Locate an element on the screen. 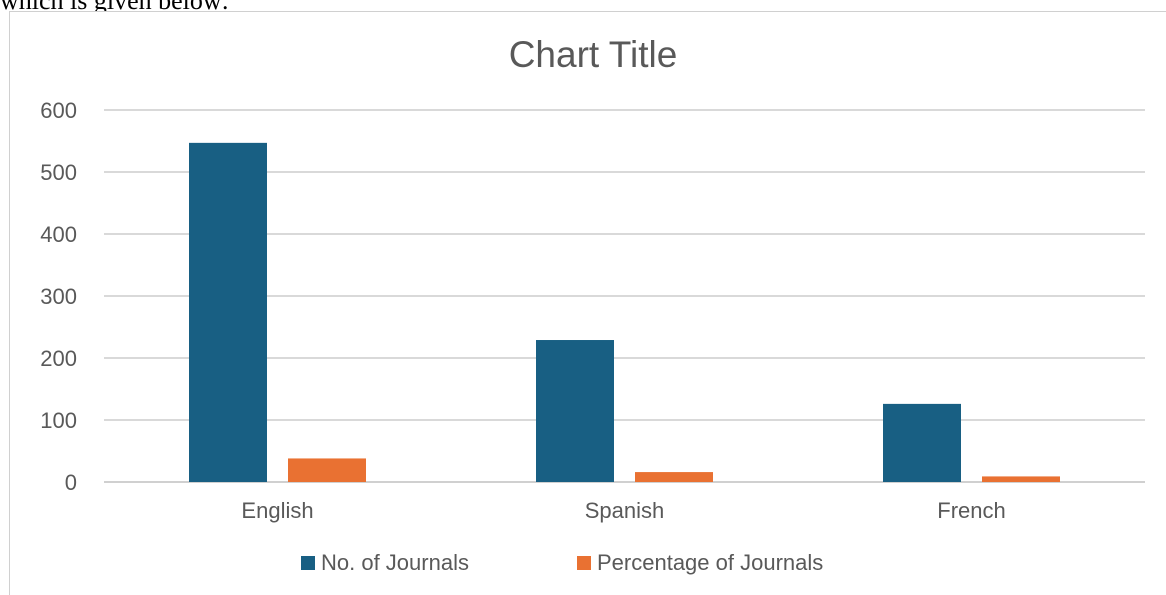  y-tick-label: 0 is located at coordinates (71, 482).